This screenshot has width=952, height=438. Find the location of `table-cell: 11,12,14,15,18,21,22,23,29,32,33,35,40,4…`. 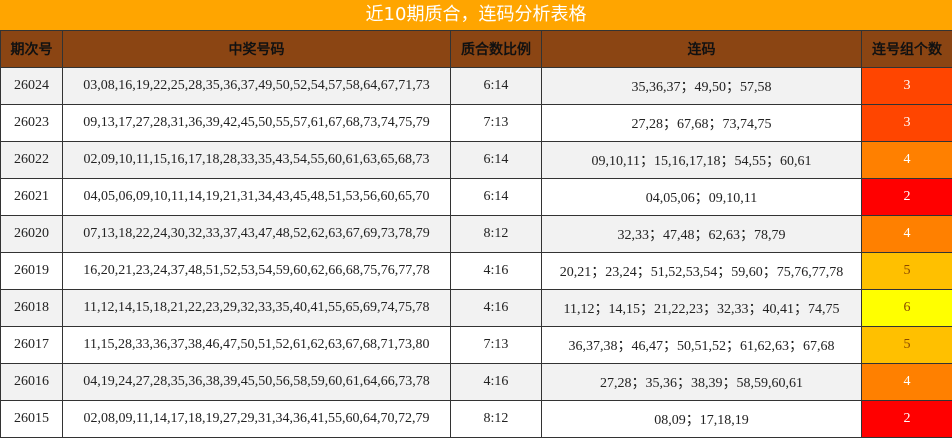

table-cell: 11,12,14,15,18,21,22,23,29,32,33,35,40,4… is located at coordinates (257, 308).